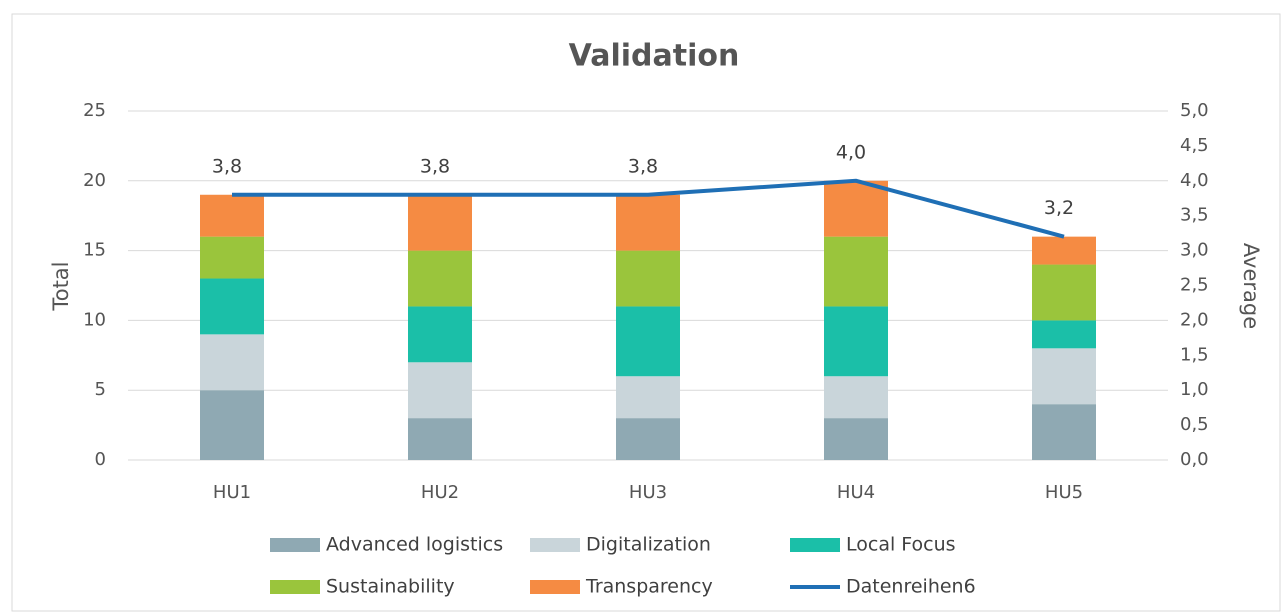 Image resolution: width=1283 pixels, height=613 pixels. Describe the element at coordinates (1251, 286) in the screenshot. I see `y2-axis-title: Average` at that location.